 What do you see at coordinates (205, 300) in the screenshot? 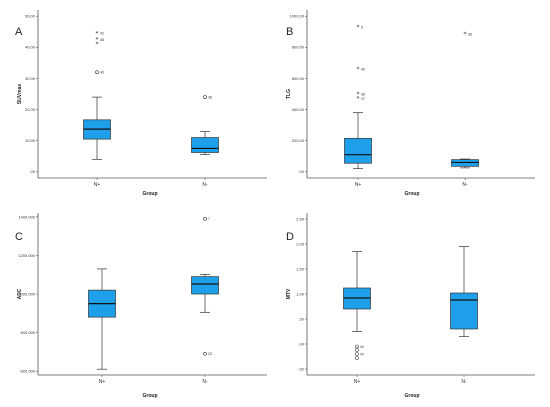
I see `box-nminus: N- 7 23` at bounding box center [205, 300].